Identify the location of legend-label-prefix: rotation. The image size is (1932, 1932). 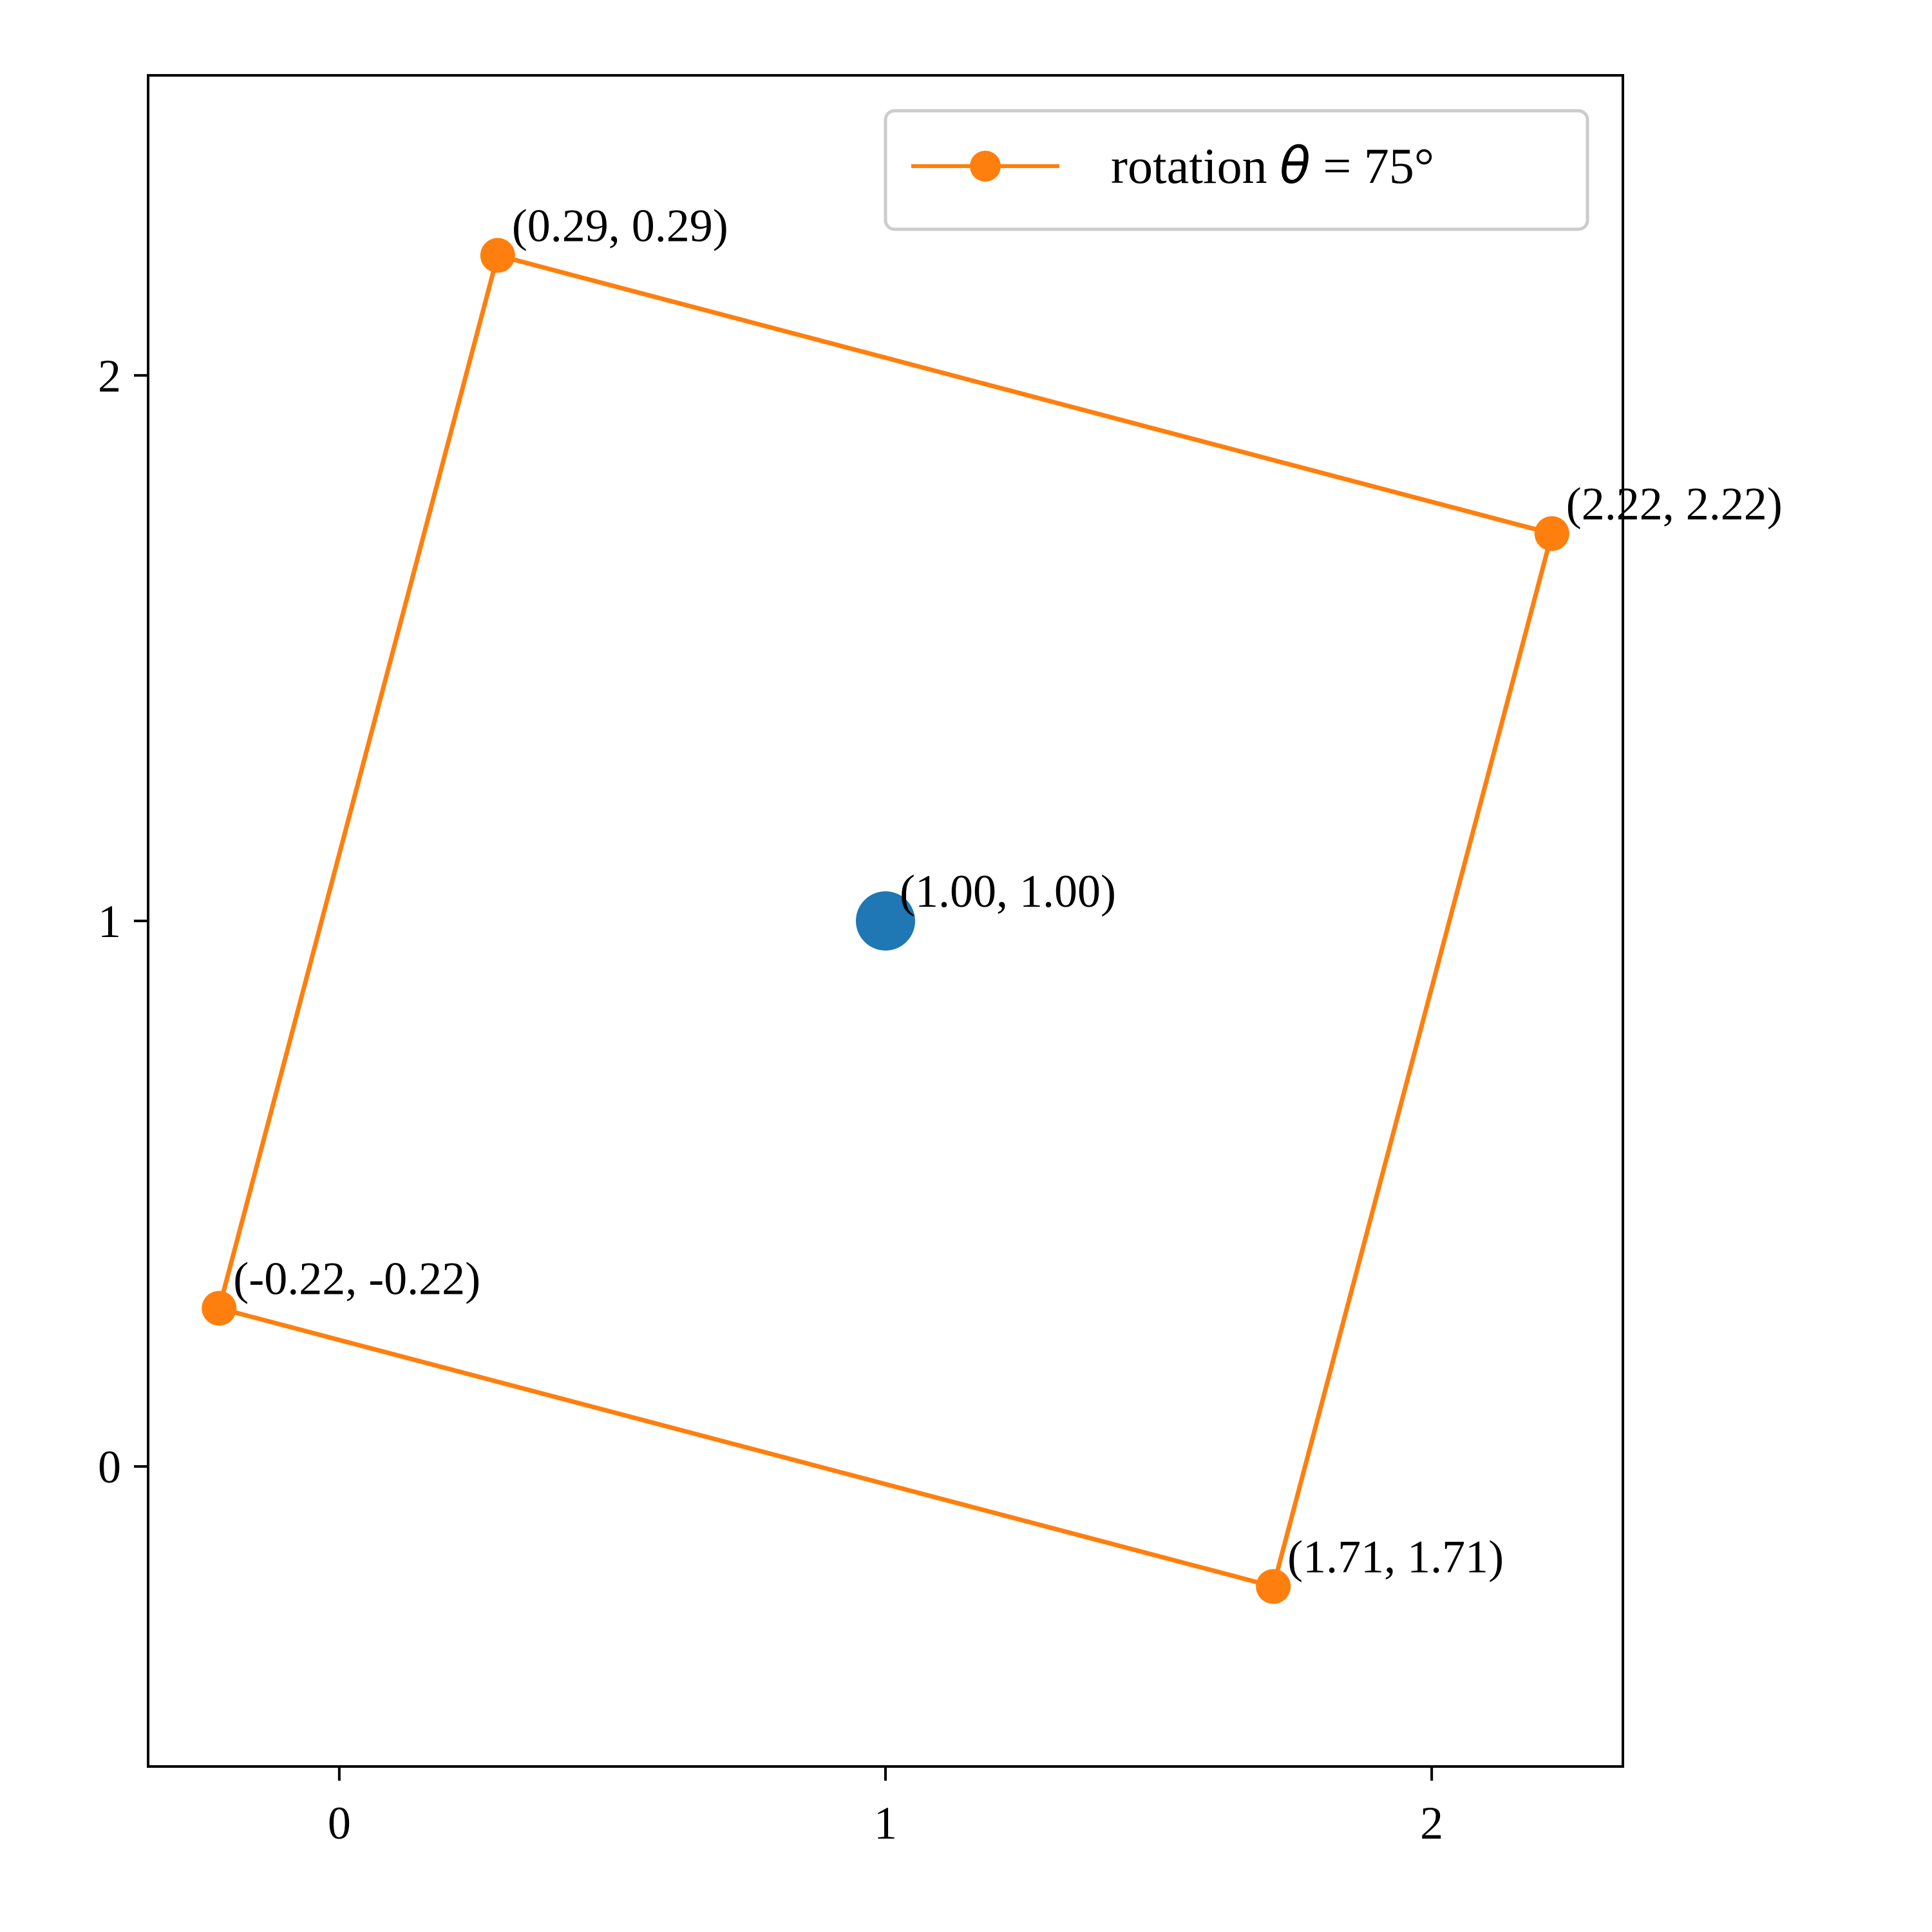
(1195, 166).